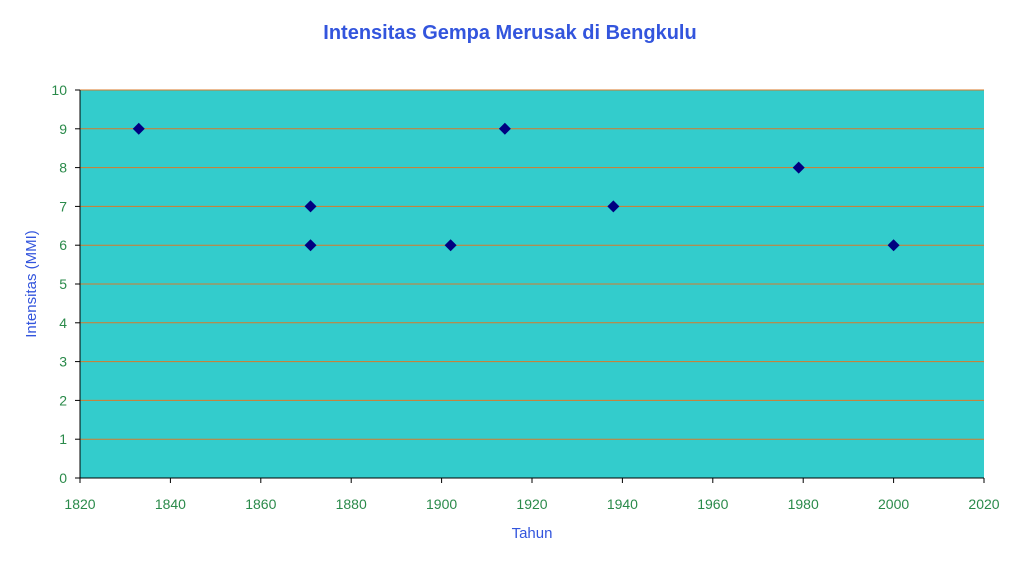  Describe the element at coordinates (63, 284) in the screenshot. I see `y-tick-label: 5` at that location.